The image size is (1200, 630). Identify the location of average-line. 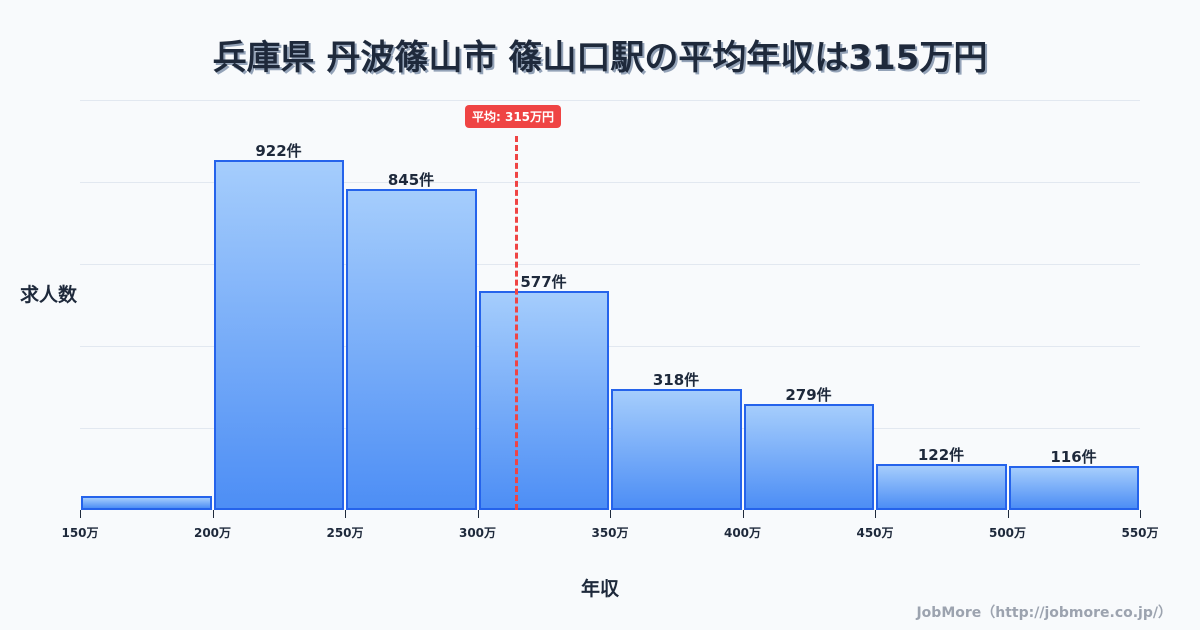
(516, 323).